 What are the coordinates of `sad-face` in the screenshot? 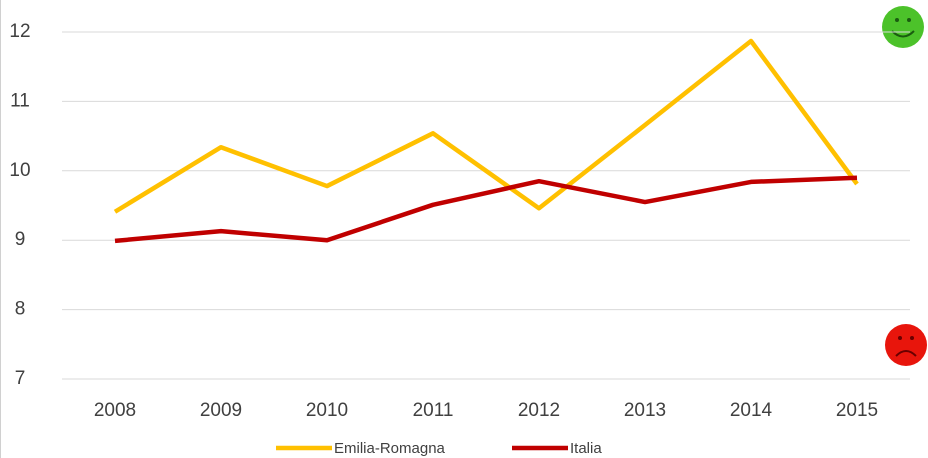 It's located at (906, 345).